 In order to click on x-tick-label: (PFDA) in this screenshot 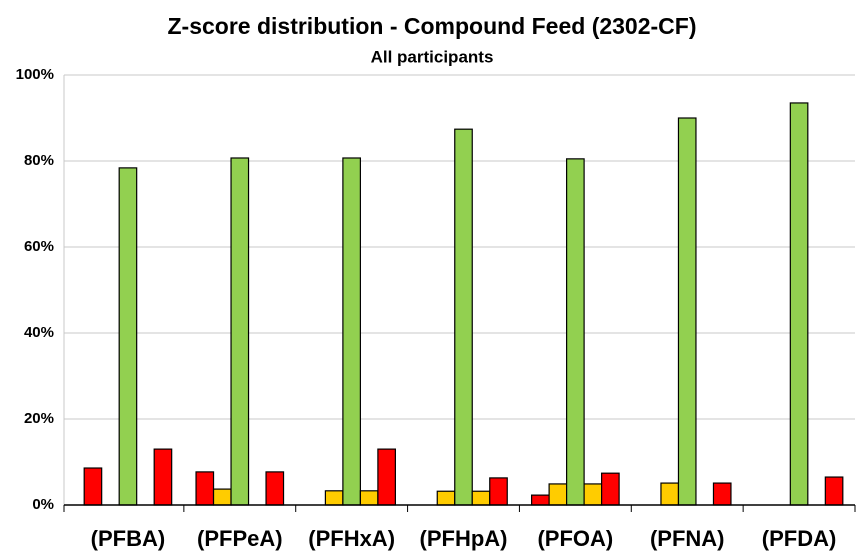, I will do `click(799, 538)`.